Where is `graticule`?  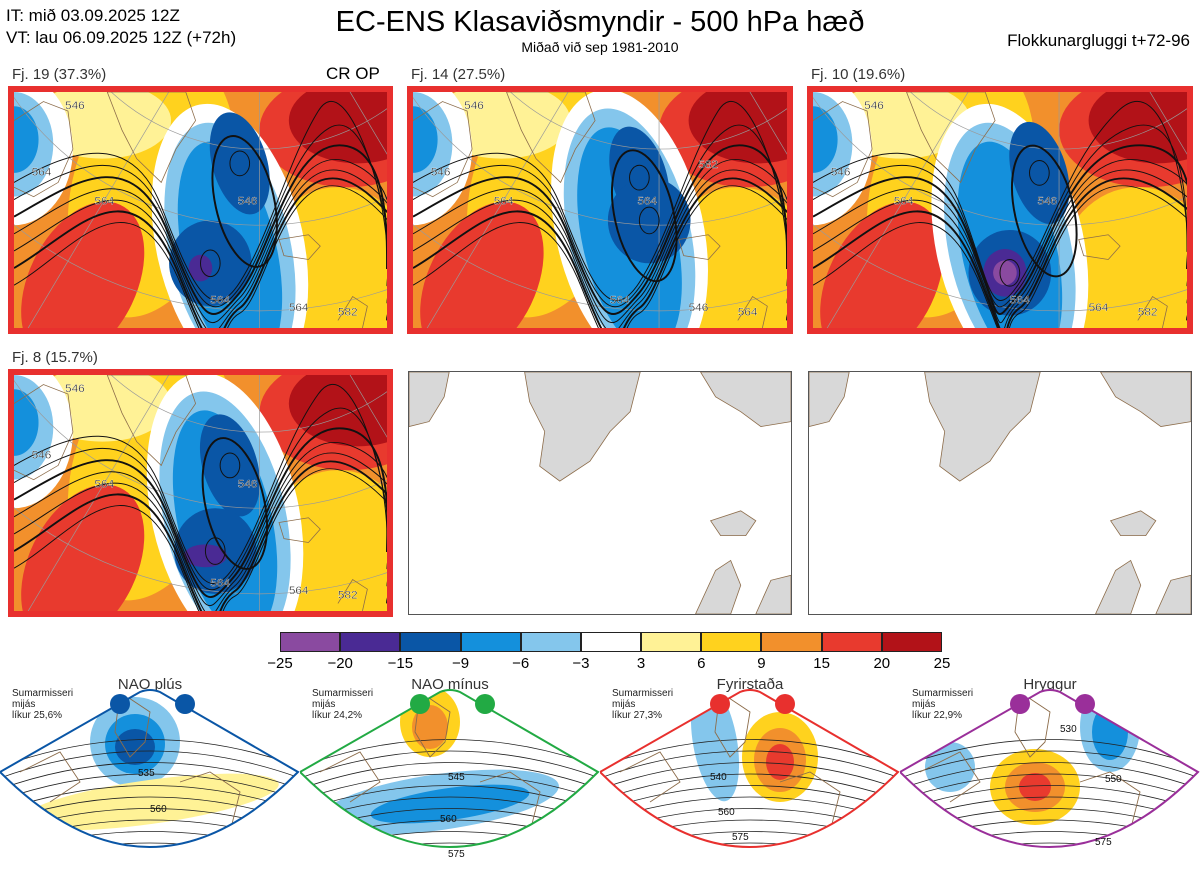 graticule is located at coordinates (1000, 210).